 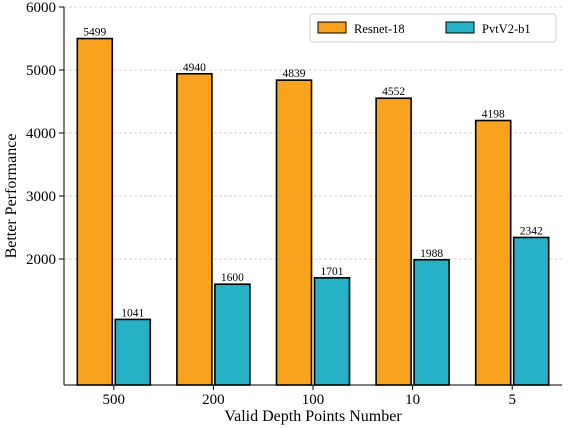 I want to click on x-tick-label: 5, so click(x=512, y=400).